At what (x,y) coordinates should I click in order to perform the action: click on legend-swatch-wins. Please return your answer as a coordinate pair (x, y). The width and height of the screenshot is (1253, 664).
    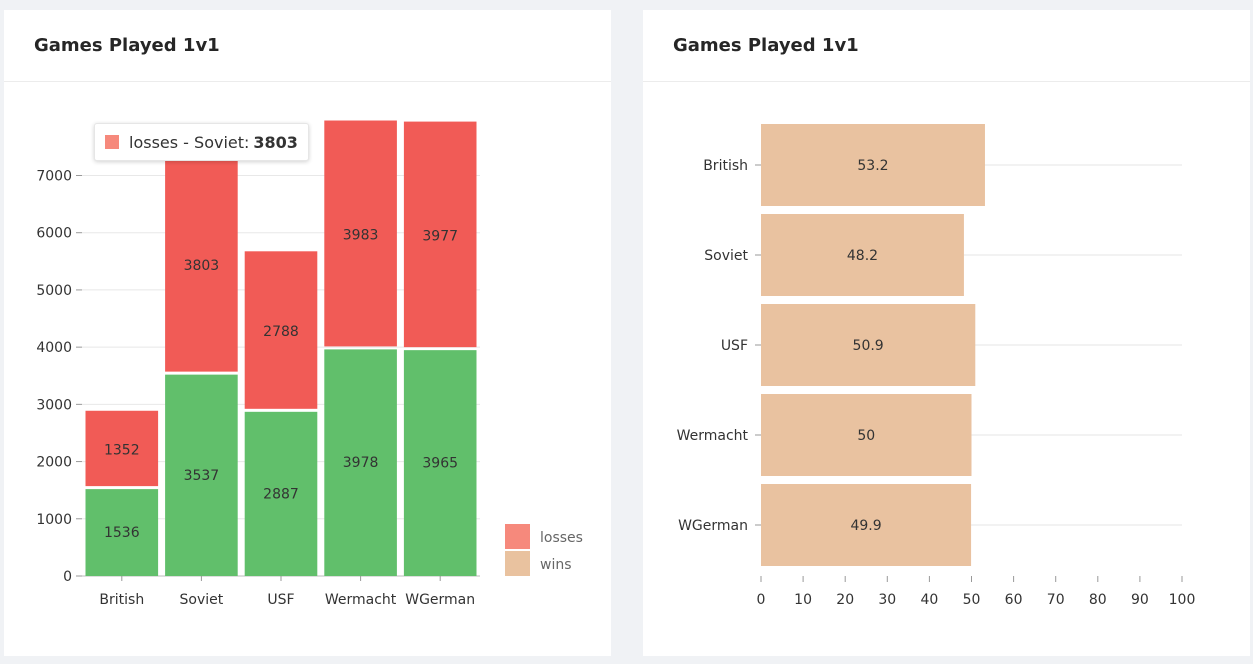
    Looking at the image, I should click on (517, 563).